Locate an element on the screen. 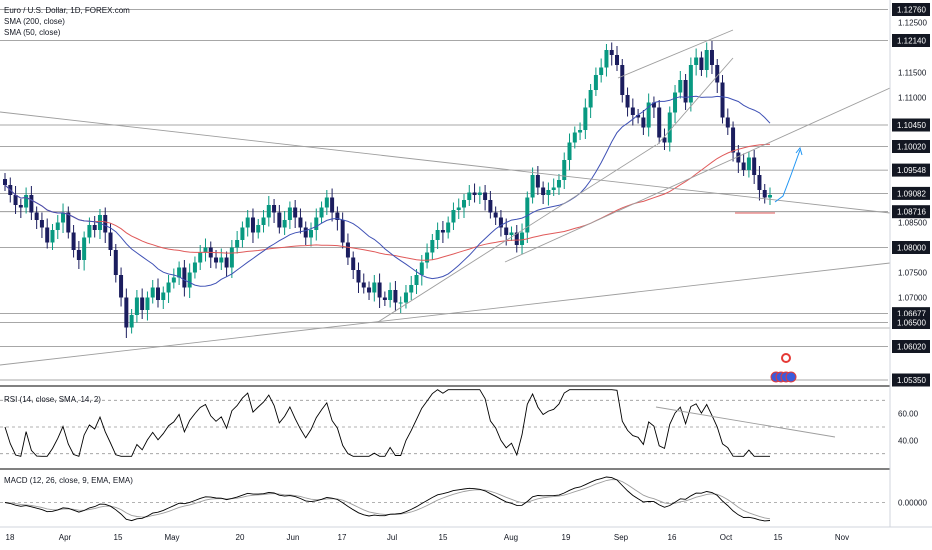 Image resolution: width=932 pixels, height=550 pixels. price-tag-label: 1.12760 is located at coordinates (911, 10).